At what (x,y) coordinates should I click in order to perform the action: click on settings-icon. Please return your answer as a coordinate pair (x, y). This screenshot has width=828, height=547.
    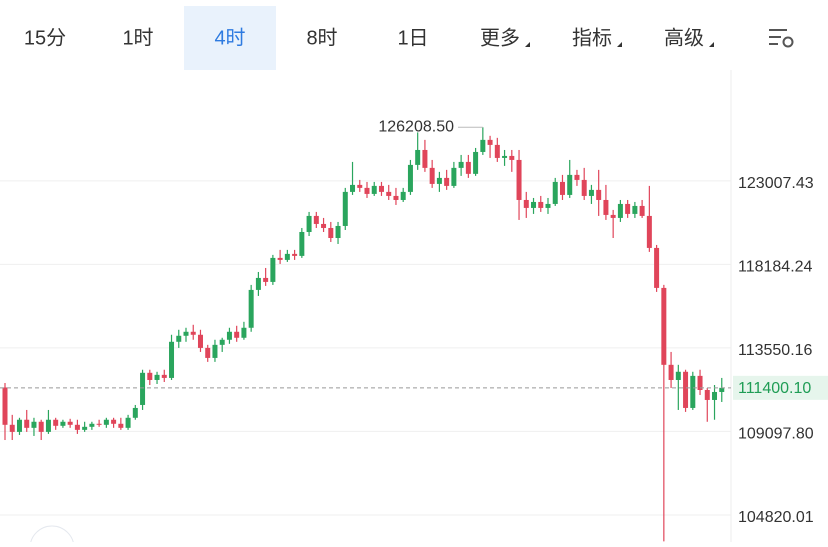
    Looking at the image, I should click on (781, 38).